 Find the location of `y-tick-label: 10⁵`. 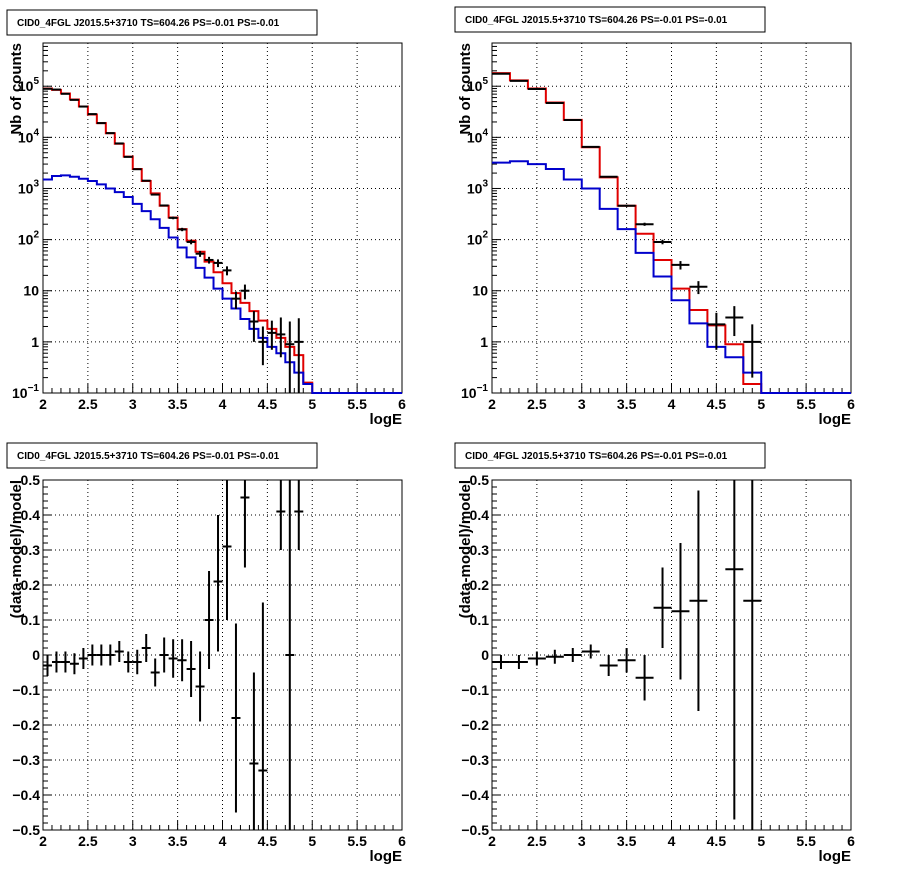

y-tick-label: 10⁵ is located at coordinates (478, 85).